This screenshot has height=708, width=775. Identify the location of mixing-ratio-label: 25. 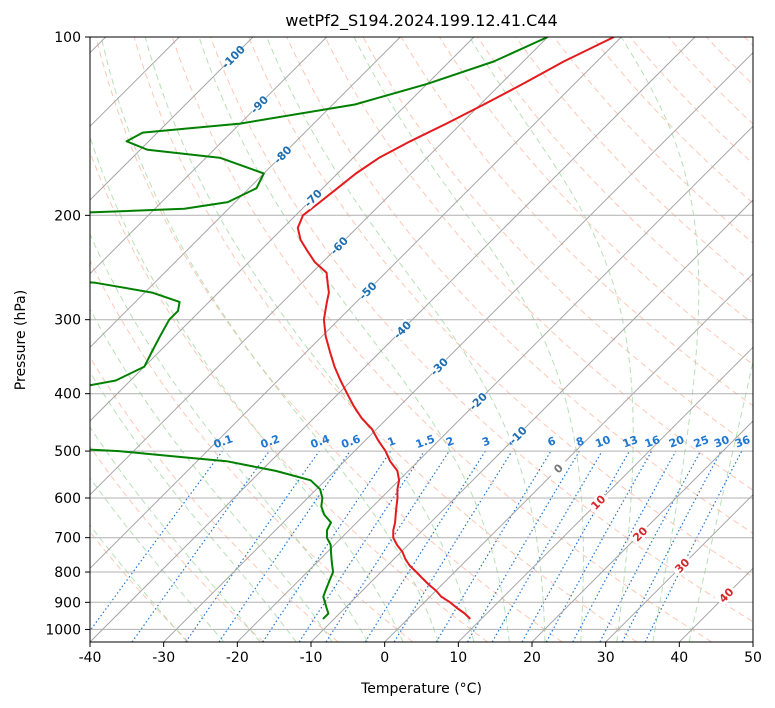
(701, 441).